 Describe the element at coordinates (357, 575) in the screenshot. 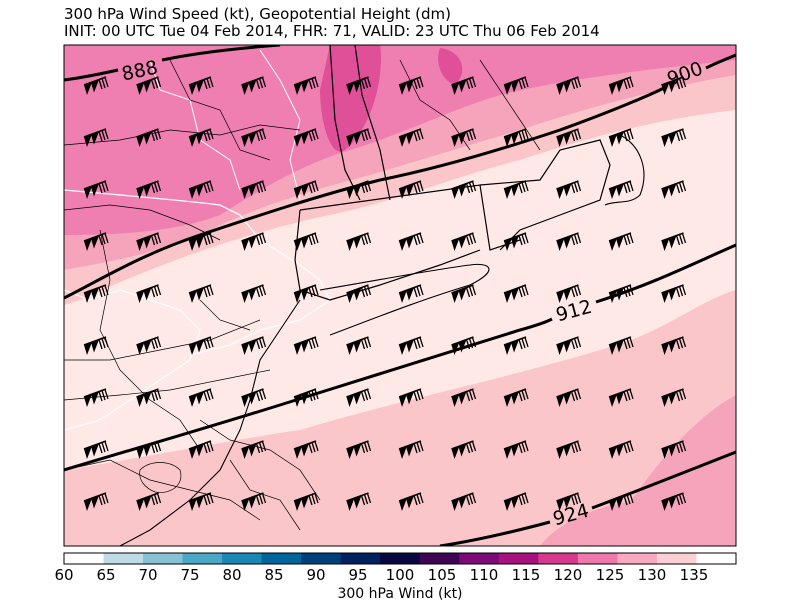

I see `colorbar-tick-label: 95` at that location.